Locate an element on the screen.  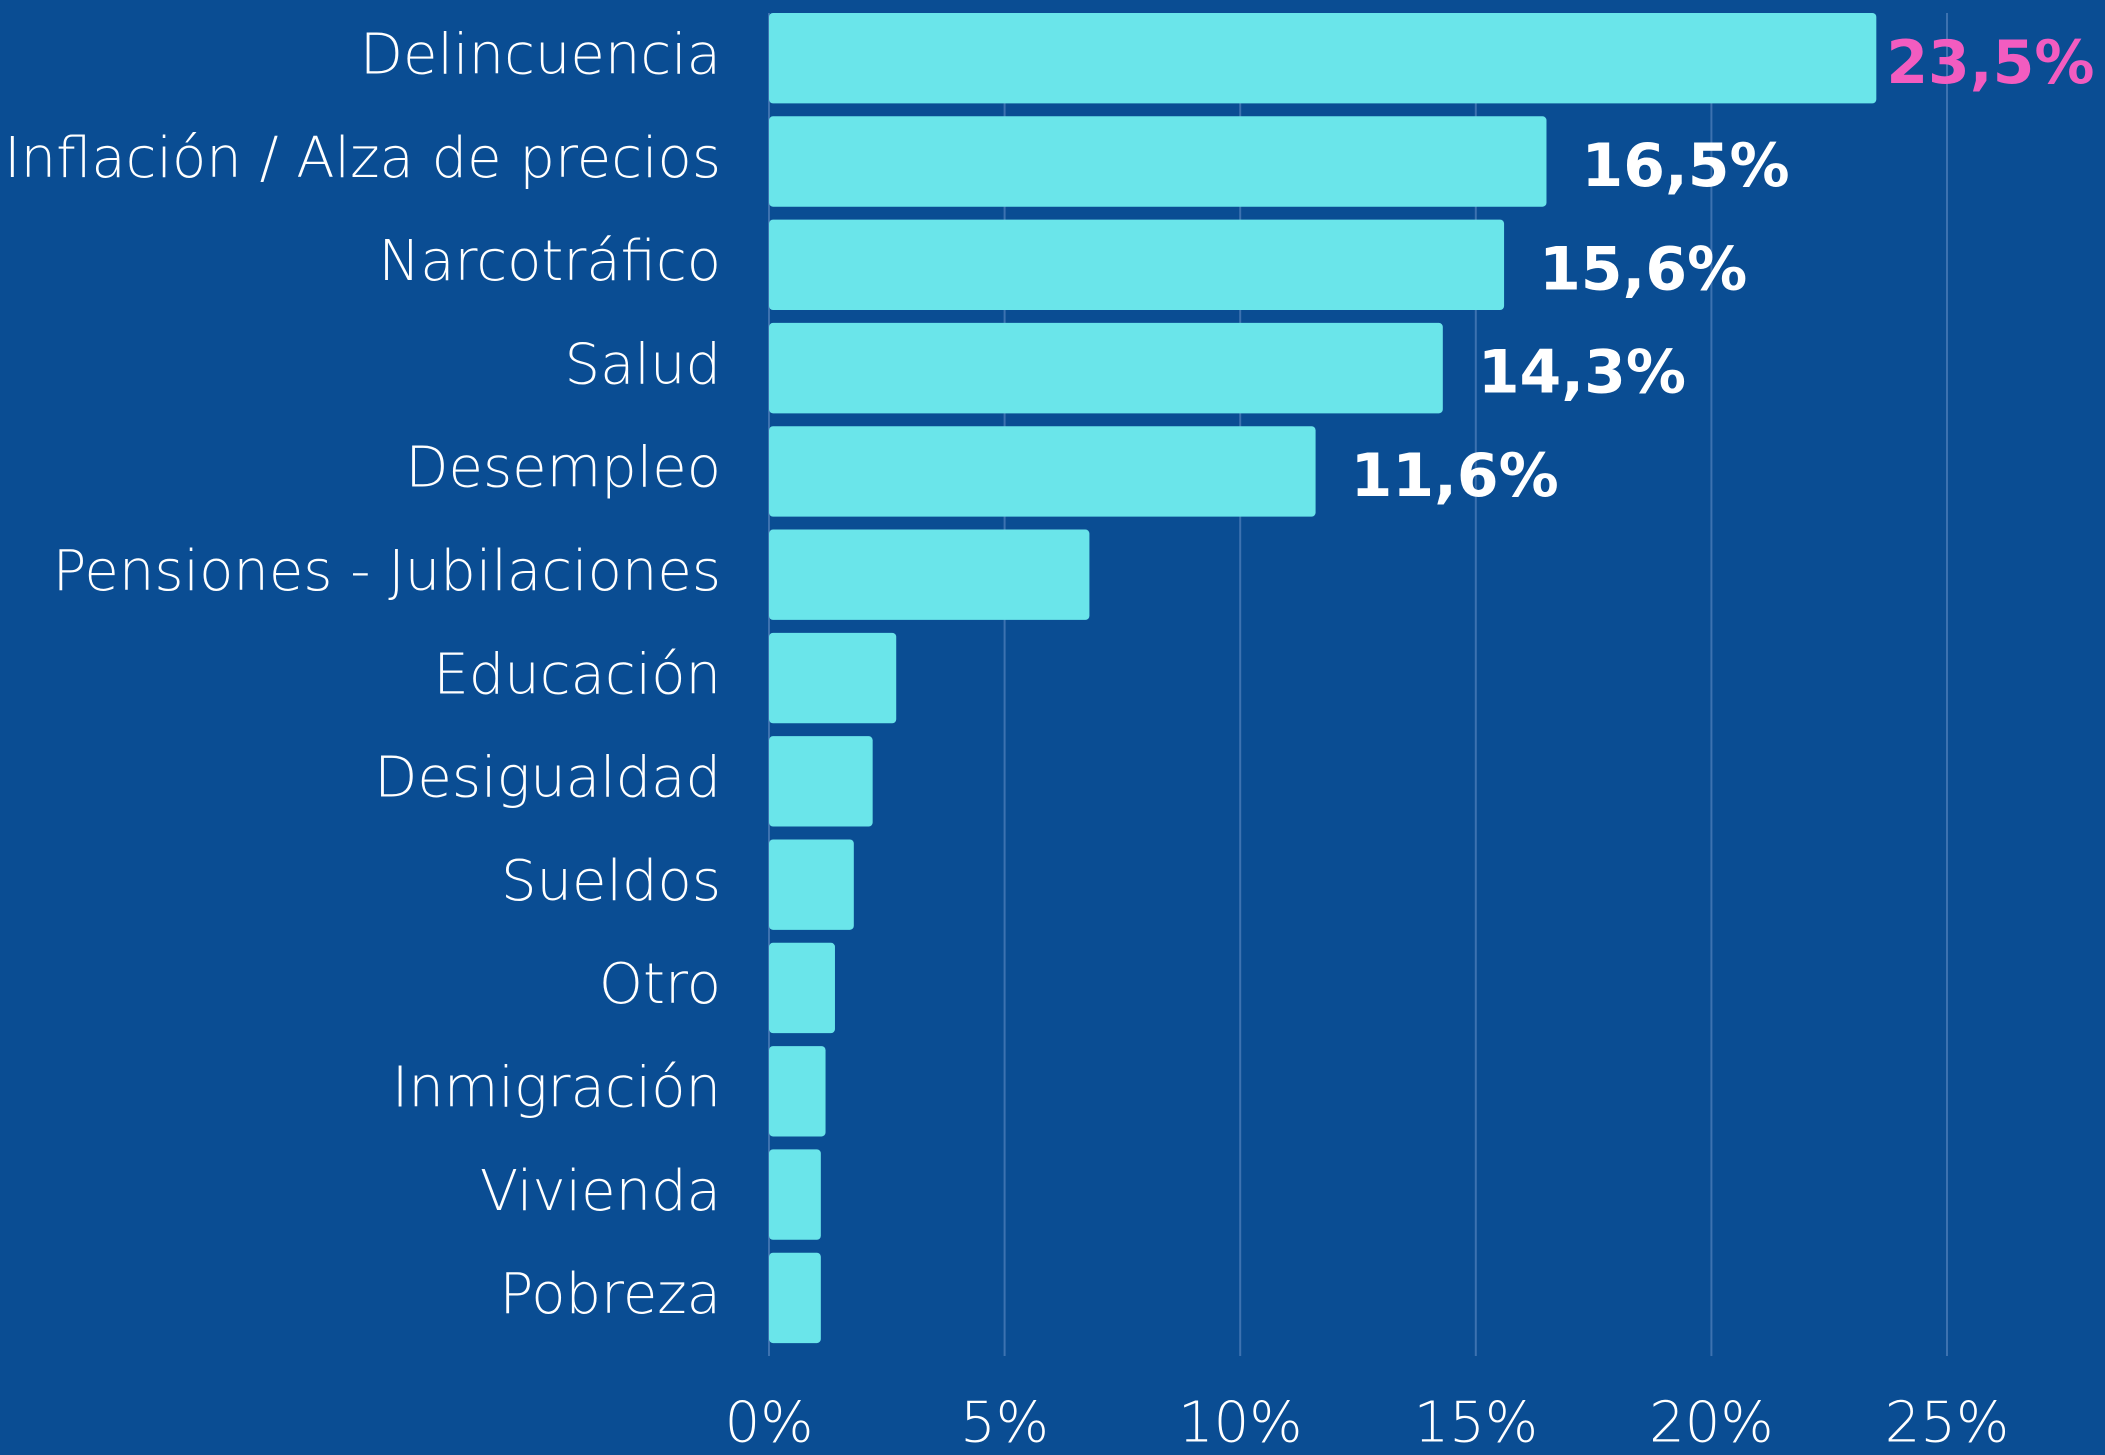
x-tick-label: 5% is located at coordinates (1004, 1422).